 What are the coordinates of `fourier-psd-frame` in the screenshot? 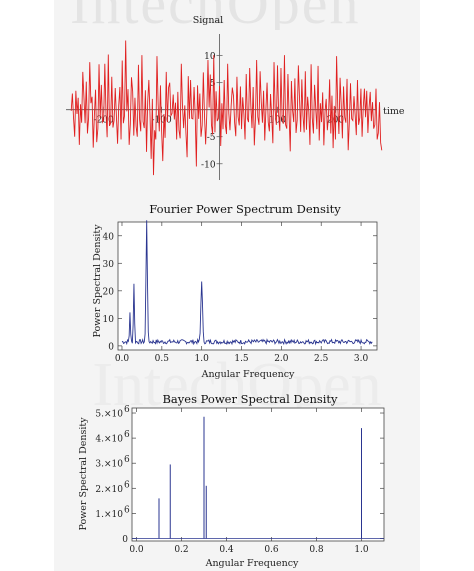 It's located at (247, 286).